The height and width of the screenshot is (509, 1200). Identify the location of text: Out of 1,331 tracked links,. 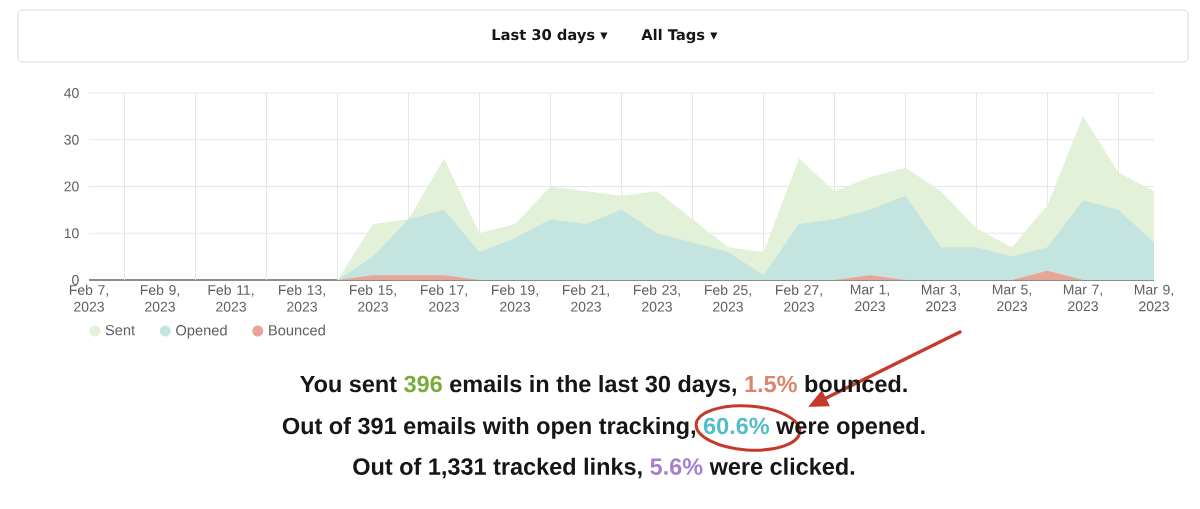
(497, 468).